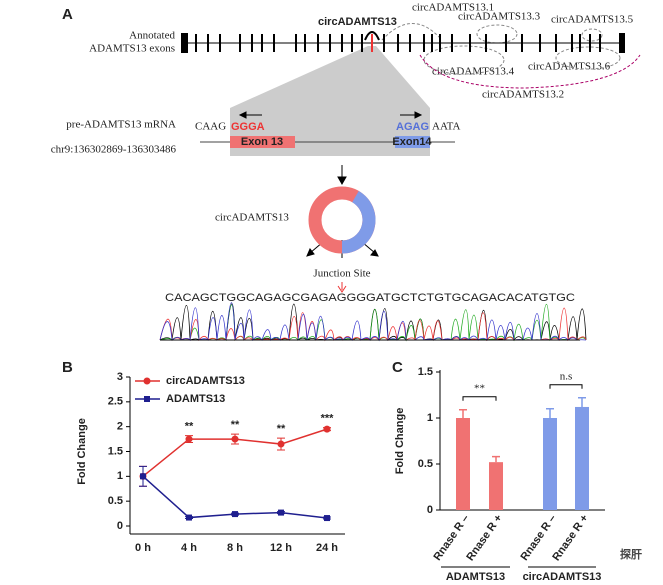  I want to click on group-label: circADAMTS13, so click(562, 577).